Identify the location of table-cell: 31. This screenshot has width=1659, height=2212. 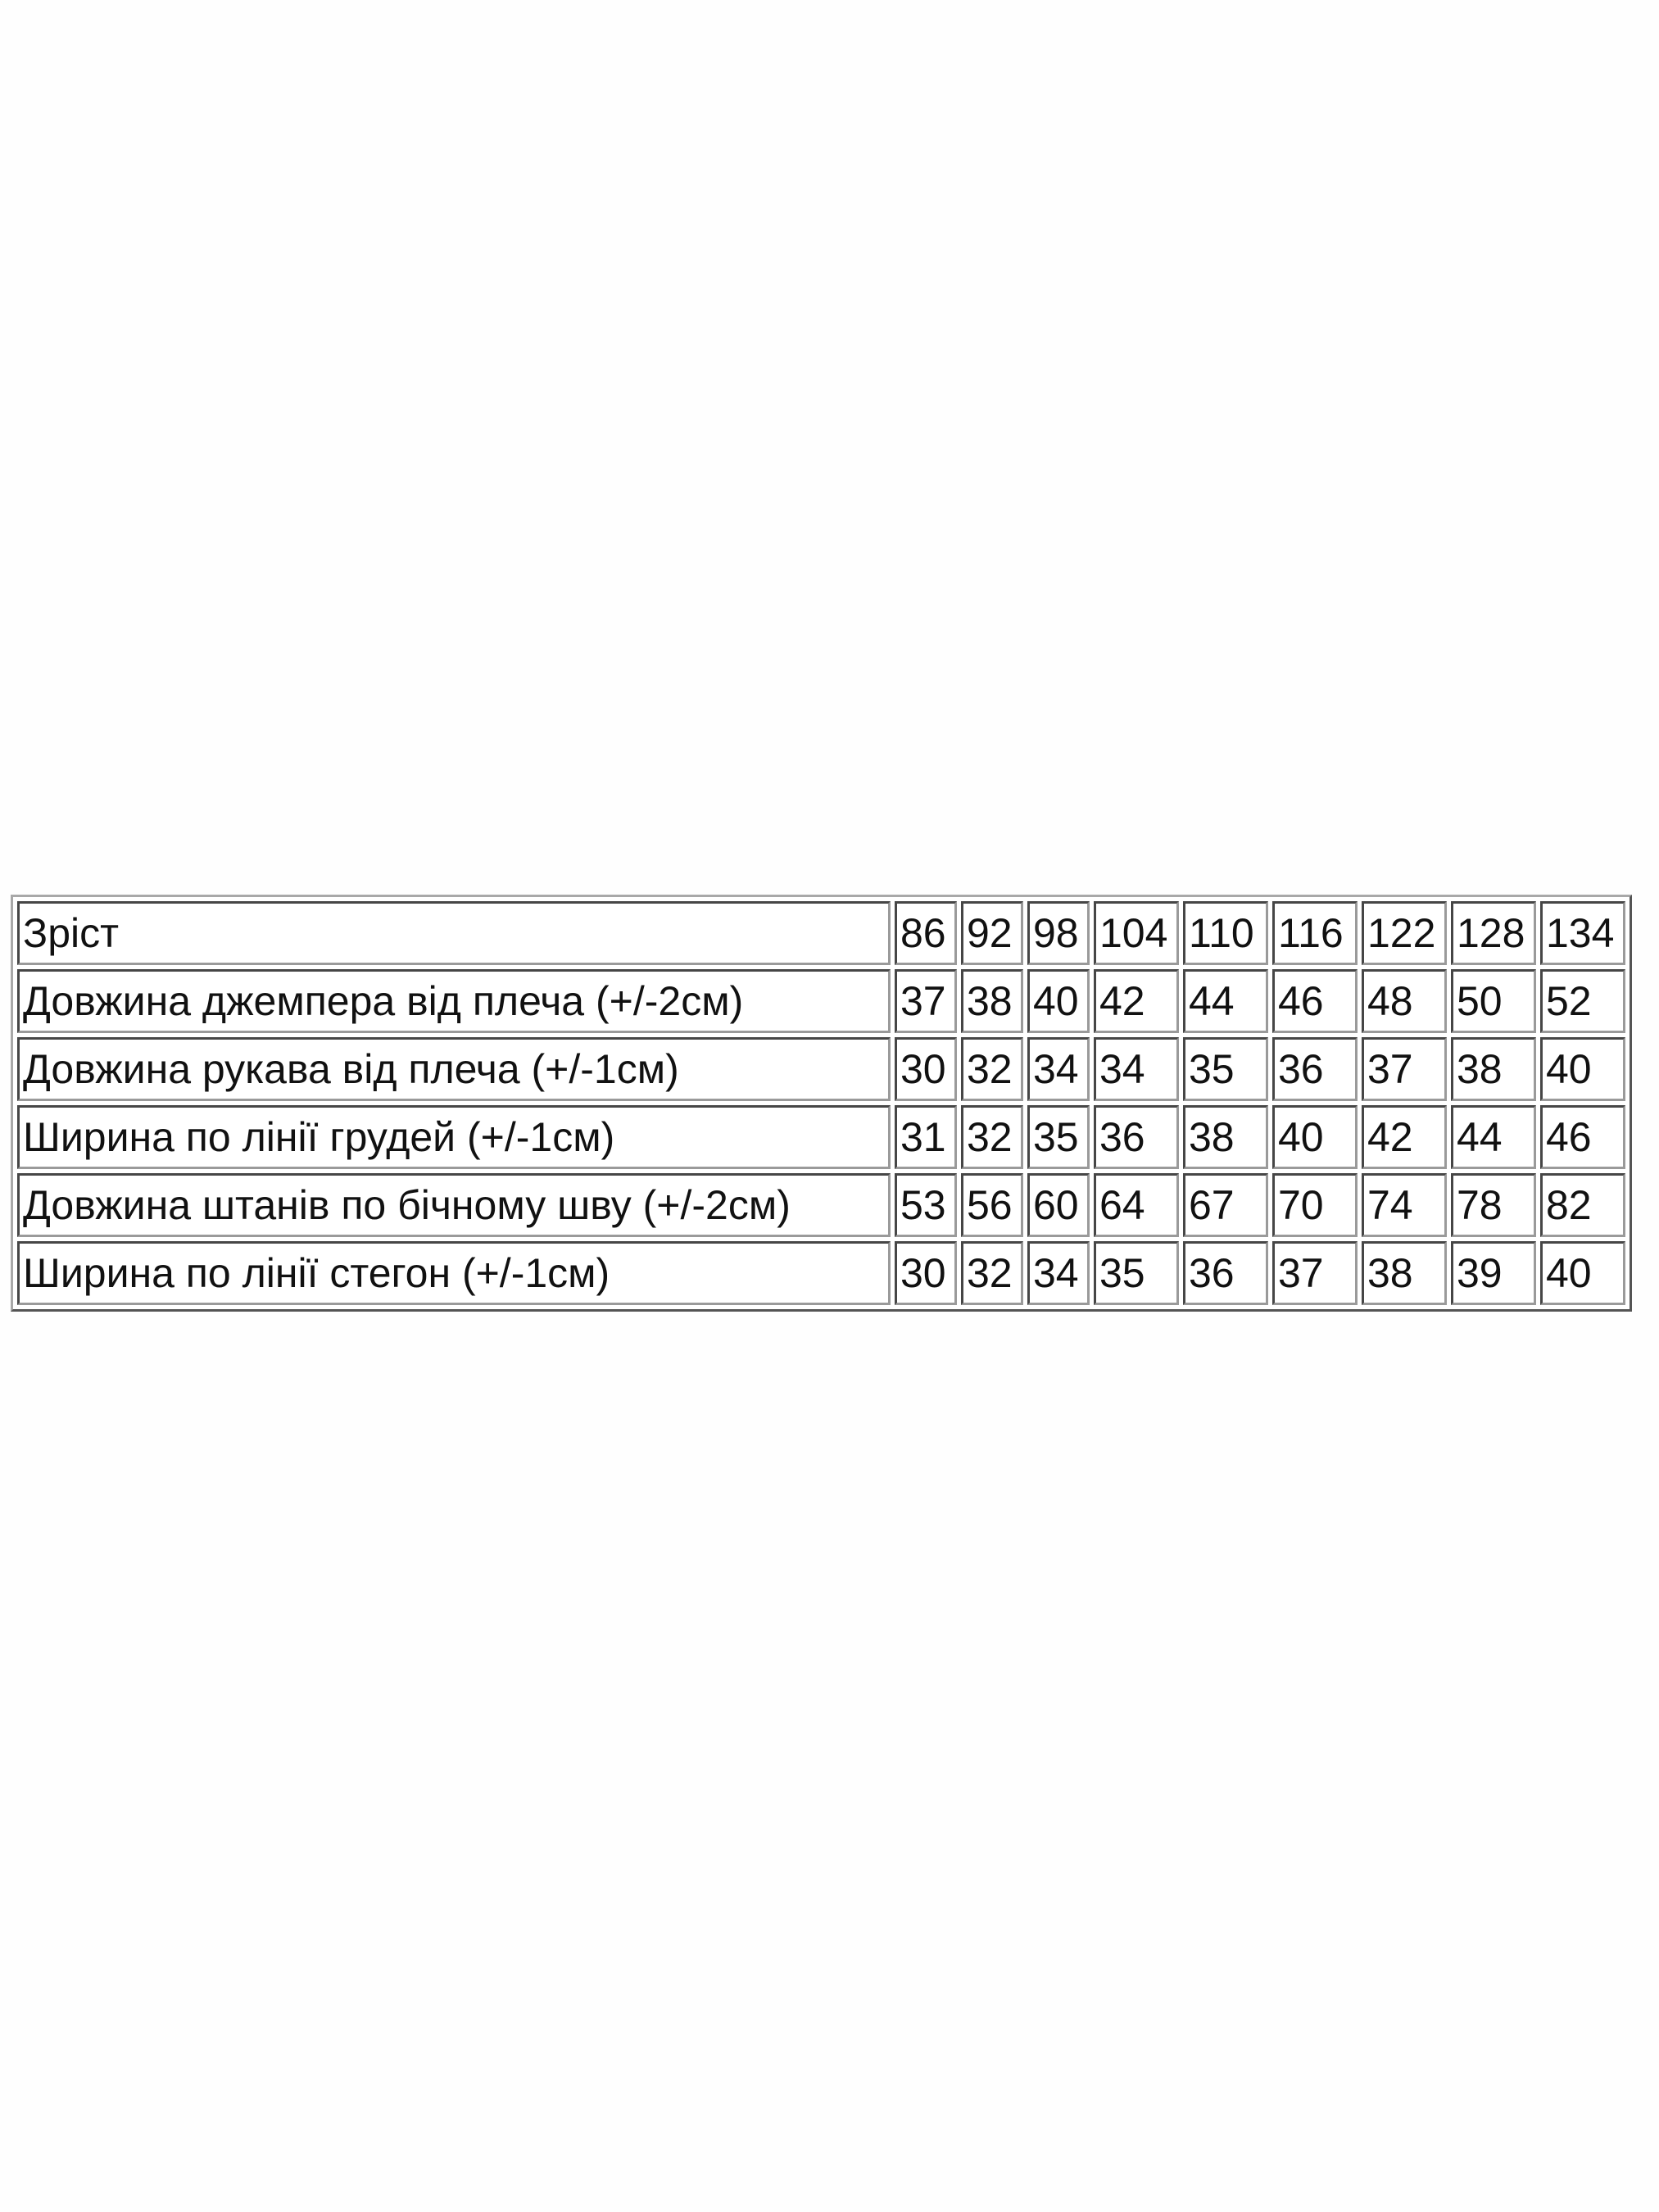
(926, 1137).